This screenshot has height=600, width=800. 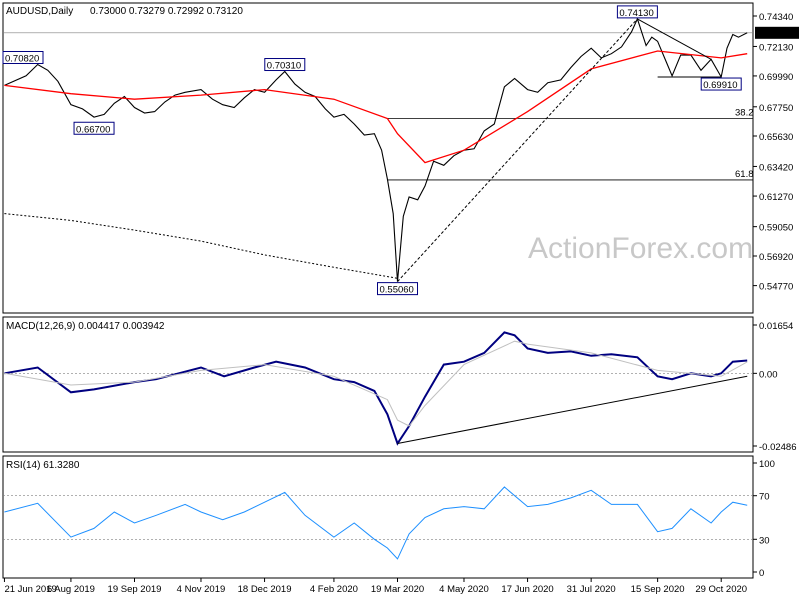 I want to click on macd-title: MACD(12,26,9) 0.004417 0.003942, so click(x=85, y=326).